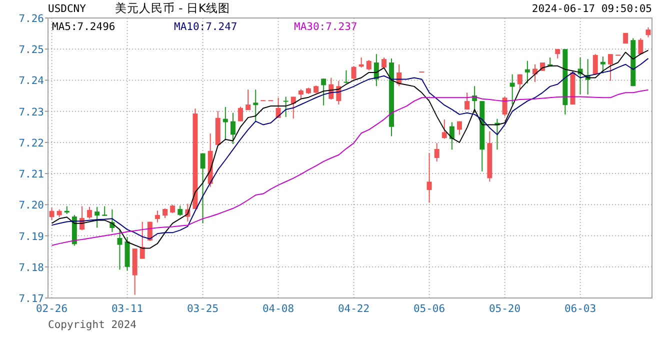  I want to click on y-tick-label: 7.22, so click(31, 143).